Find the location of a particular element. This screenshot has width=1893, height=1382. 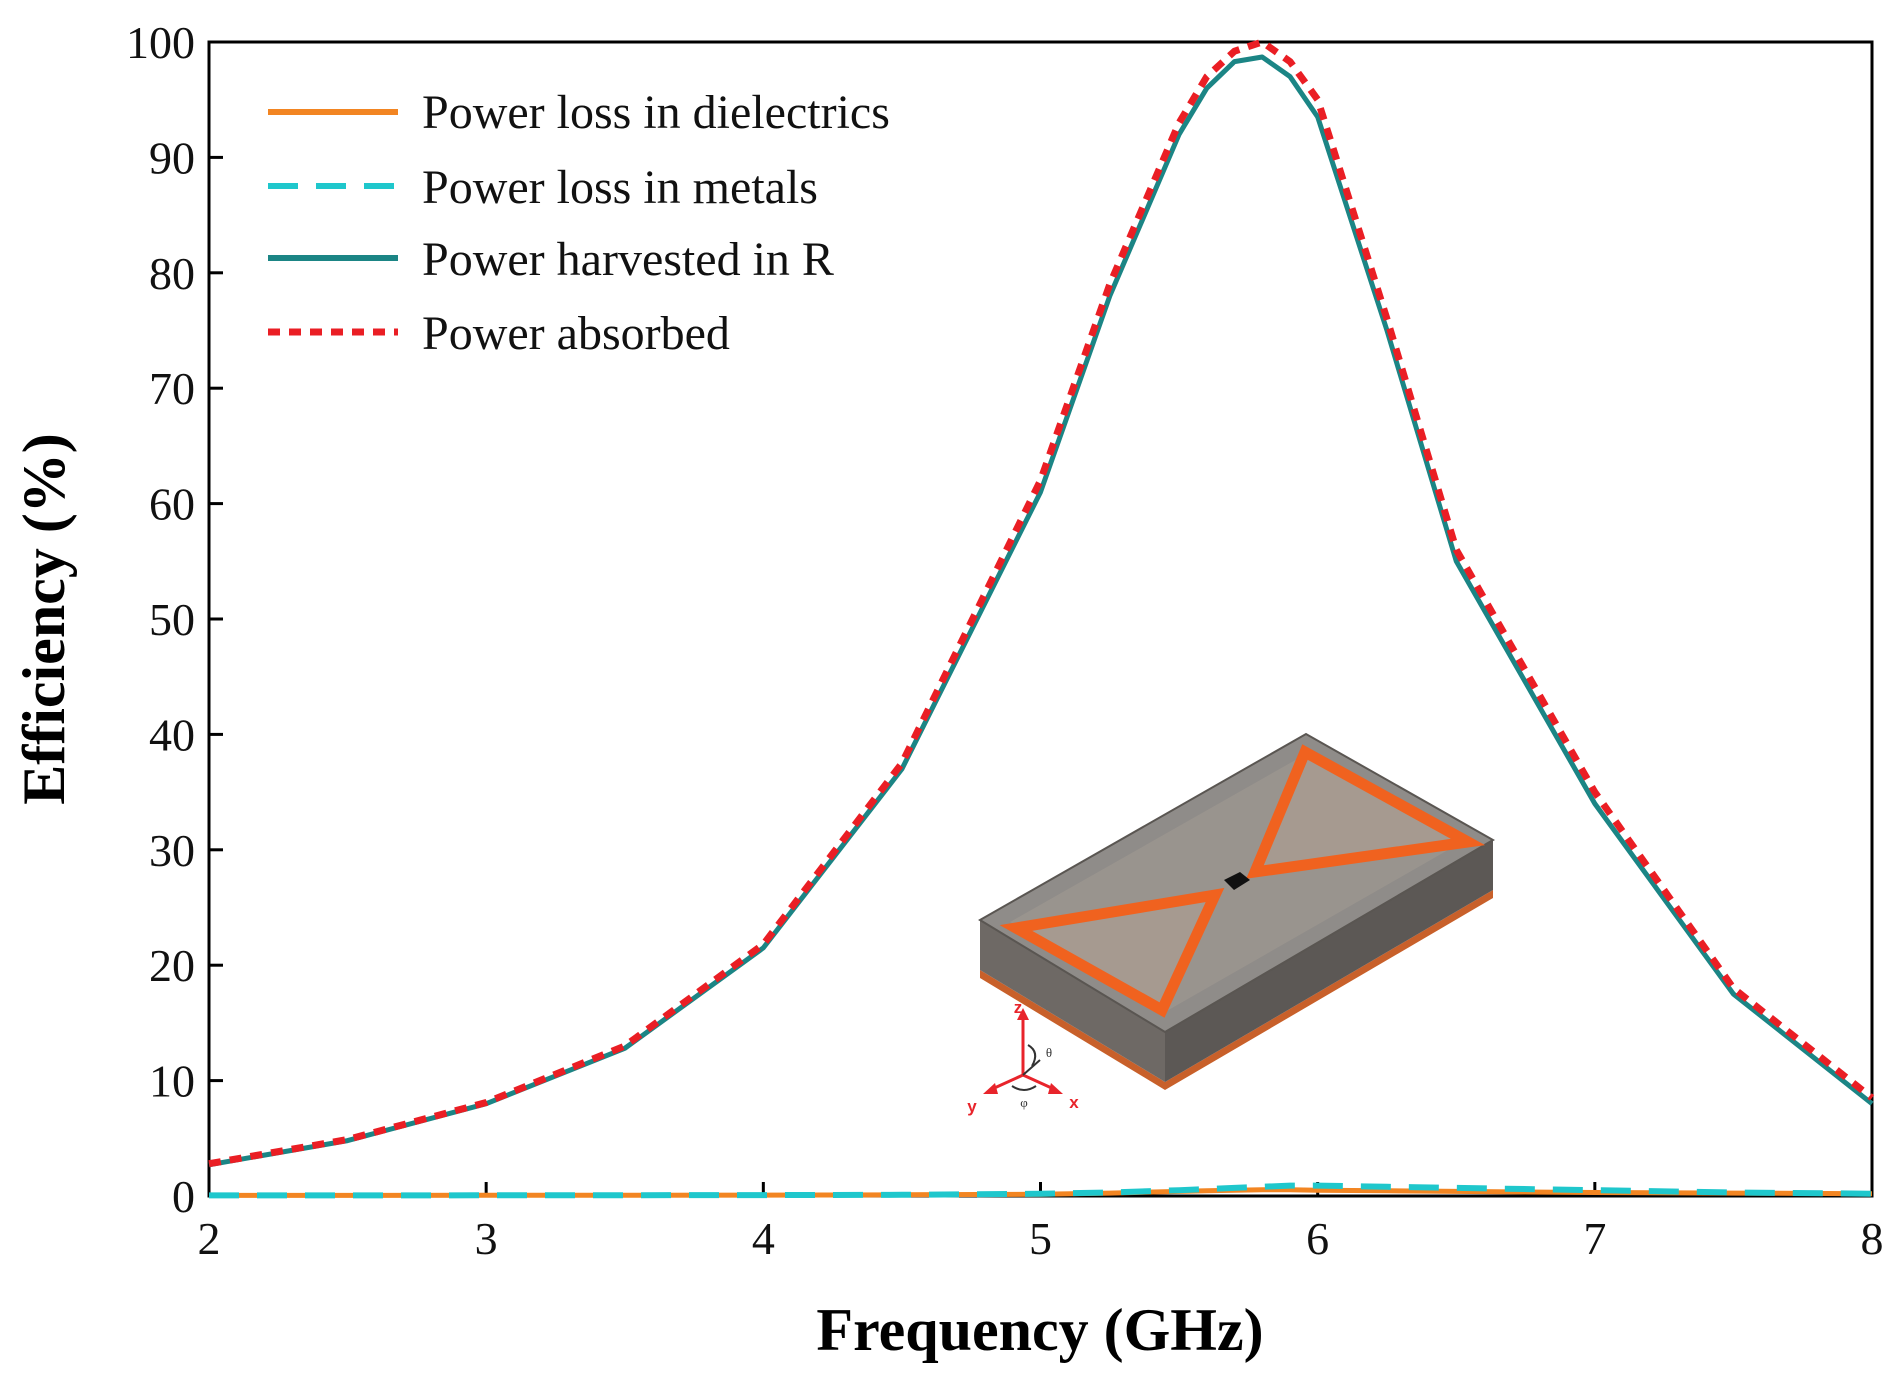

x-tick-label-8: 8 is located at coordinates (1872, 1238).